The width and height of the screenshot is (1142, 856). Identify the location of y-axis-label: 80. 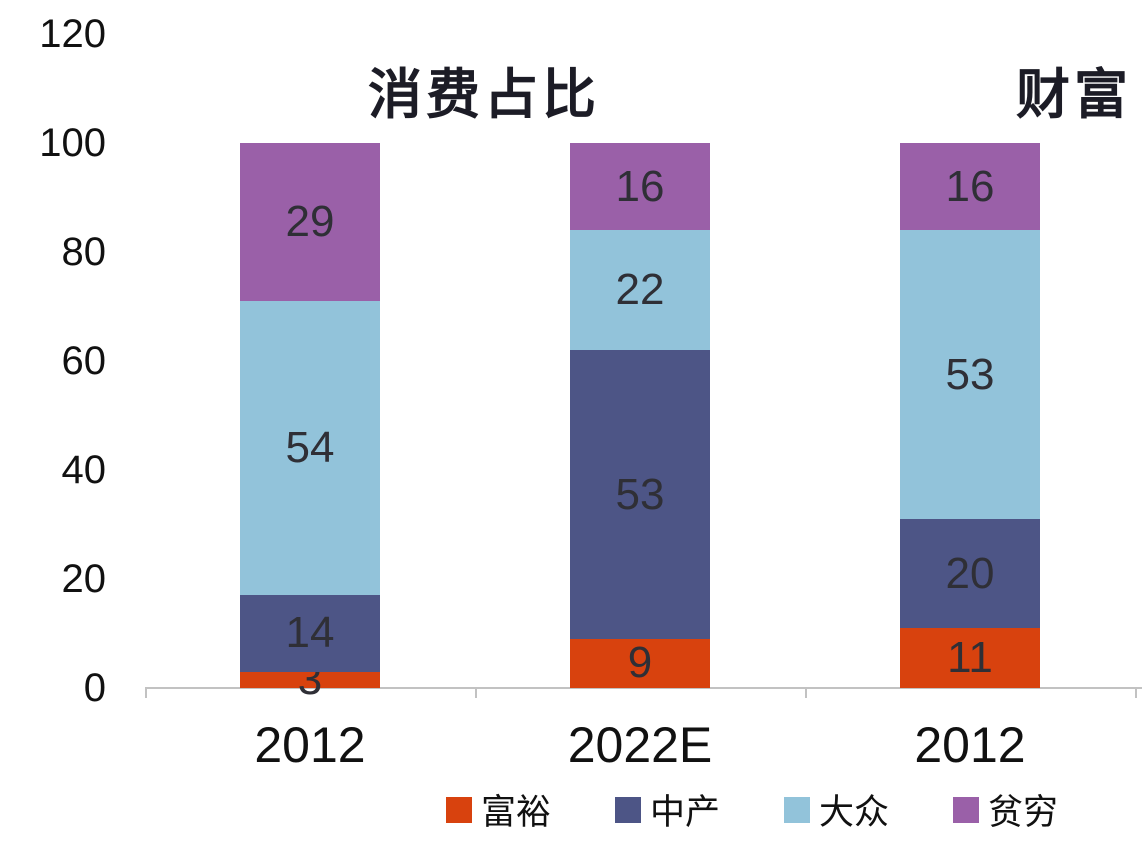
(84, 252).